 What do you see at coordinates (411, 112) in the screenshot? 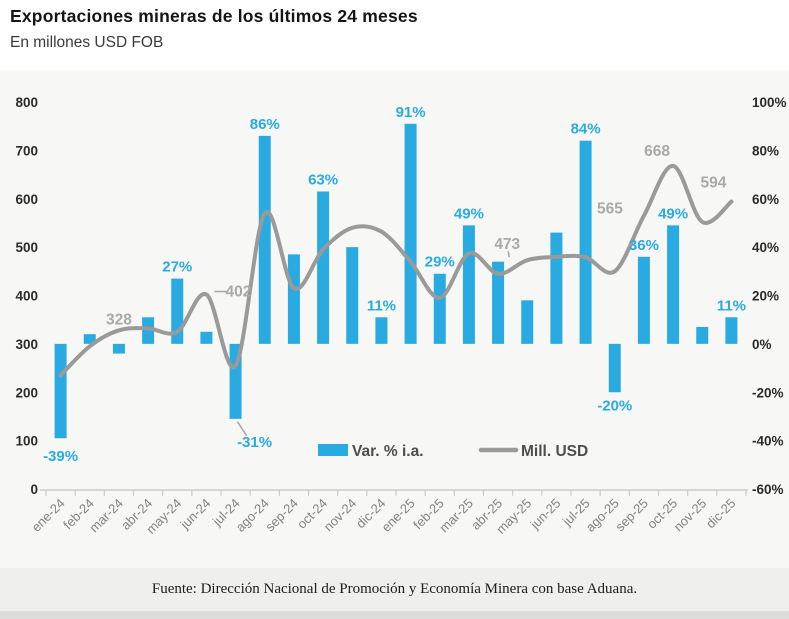
I see `bar-value-label: 91%` at bounding box center [411, 112].